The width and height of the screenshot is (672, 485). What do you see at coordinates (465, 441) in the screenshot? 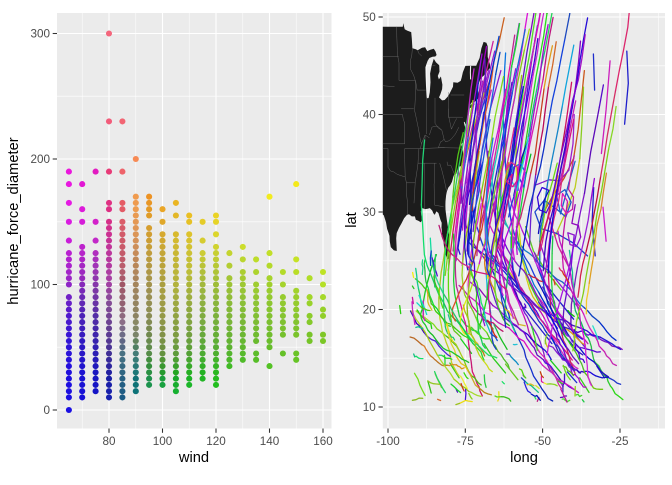
I see `svg-text: -75` at bounding box center [465, 441].